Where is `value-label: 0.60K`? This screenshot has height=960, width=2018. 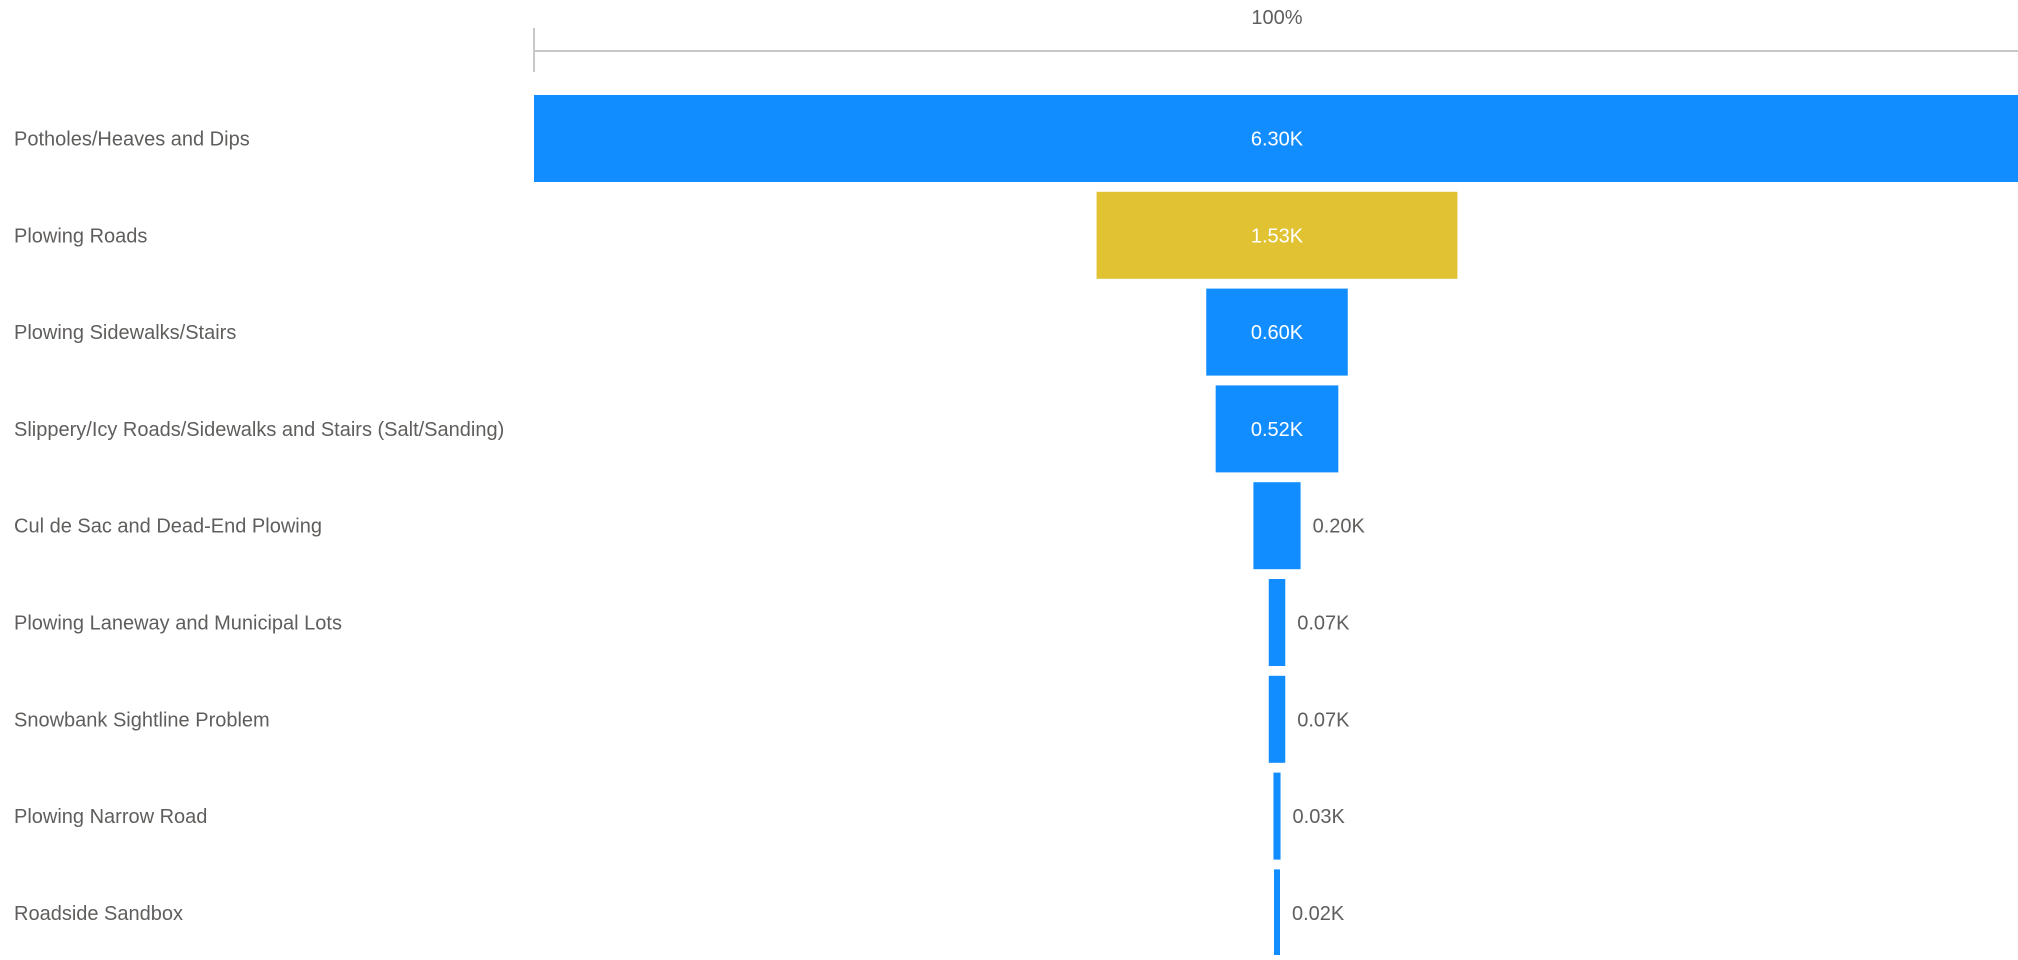
value-label: 0.60K is located at coordinates (1277, 333).